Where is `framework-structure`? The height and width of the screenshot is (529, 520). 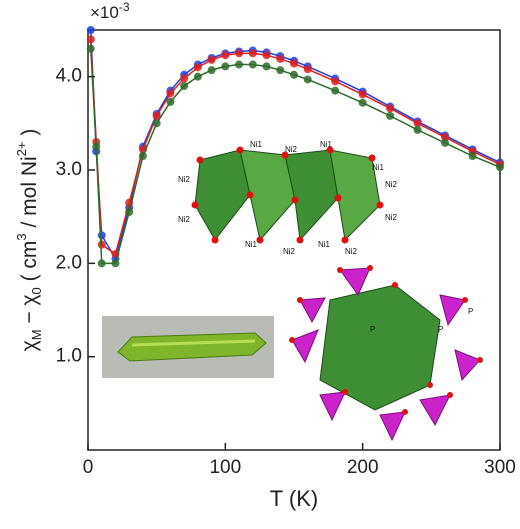
framework-structure is located at coordinates (386, 353).